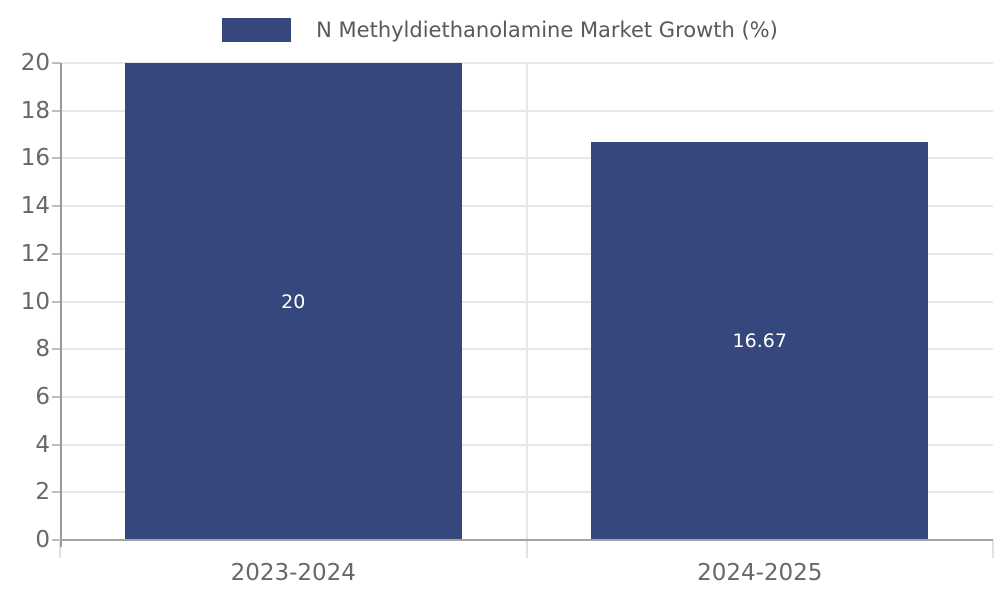  I want to click on x-axis-spine, so click(526, 540).